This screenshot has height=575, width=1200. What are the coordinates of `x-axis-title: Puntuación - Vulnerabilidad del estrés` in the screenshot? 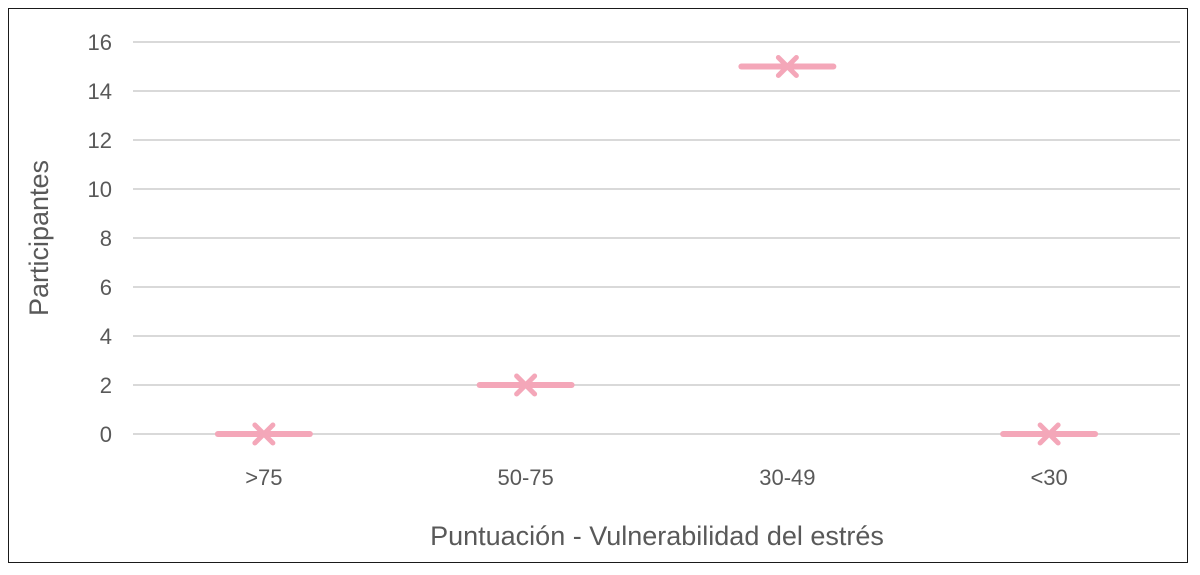 It's located at (657, 536).